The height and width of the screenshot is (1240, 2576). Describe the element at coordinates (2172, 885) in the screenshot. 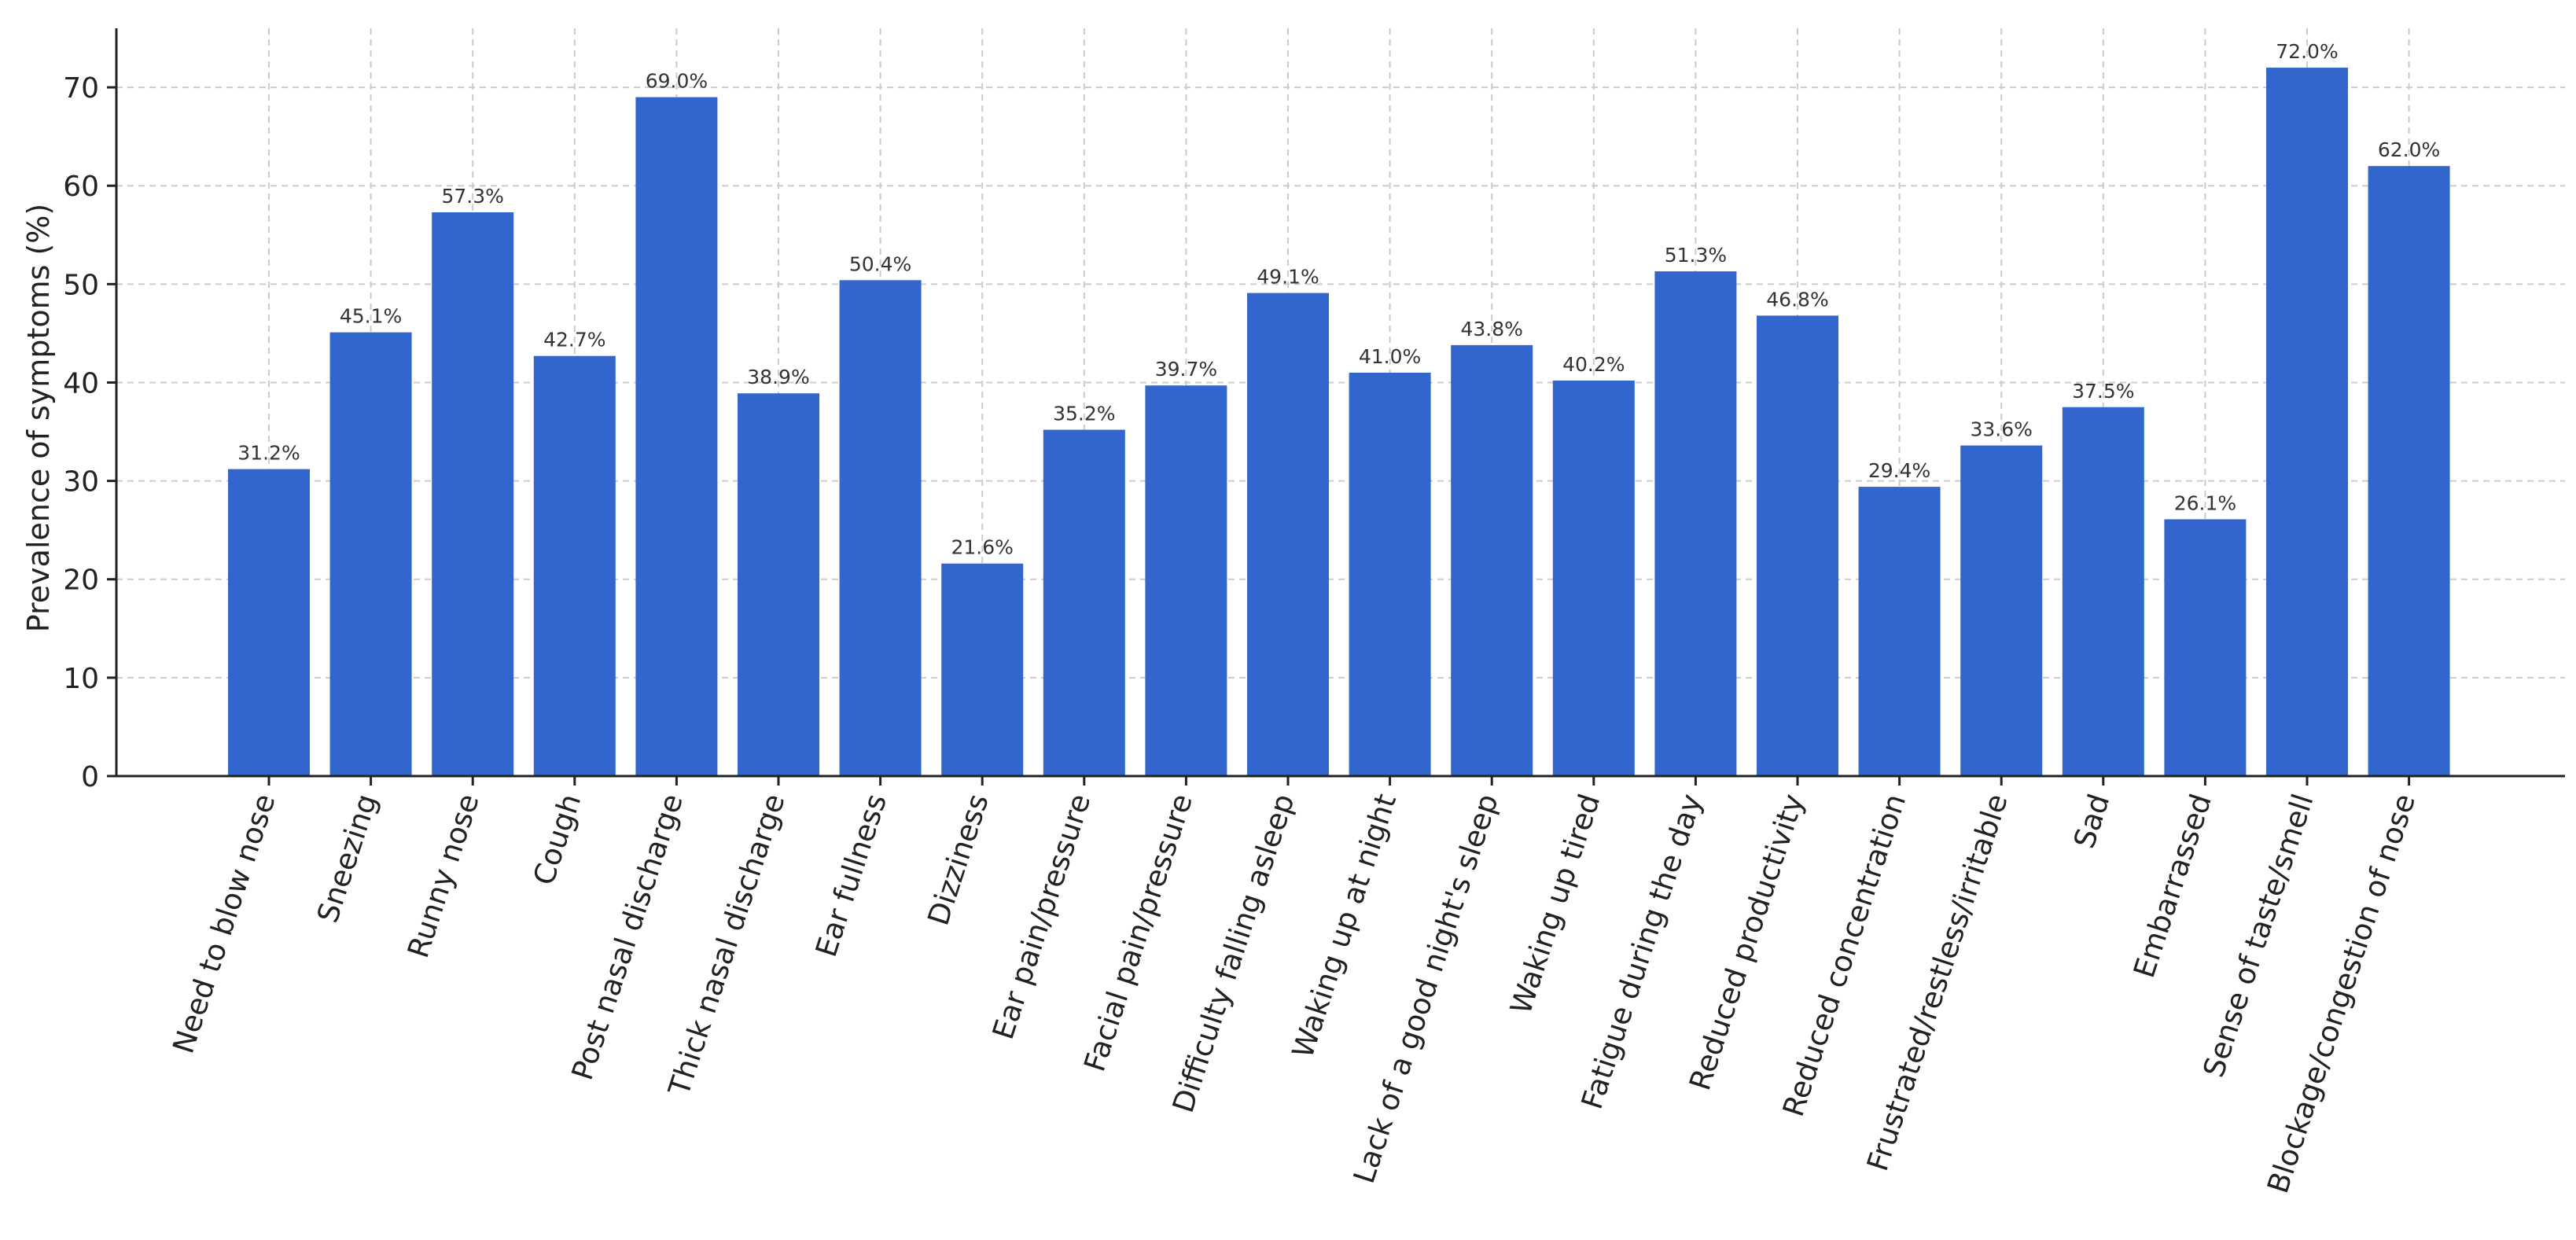

I see `x-tick-label: Embarrassed` at that location.